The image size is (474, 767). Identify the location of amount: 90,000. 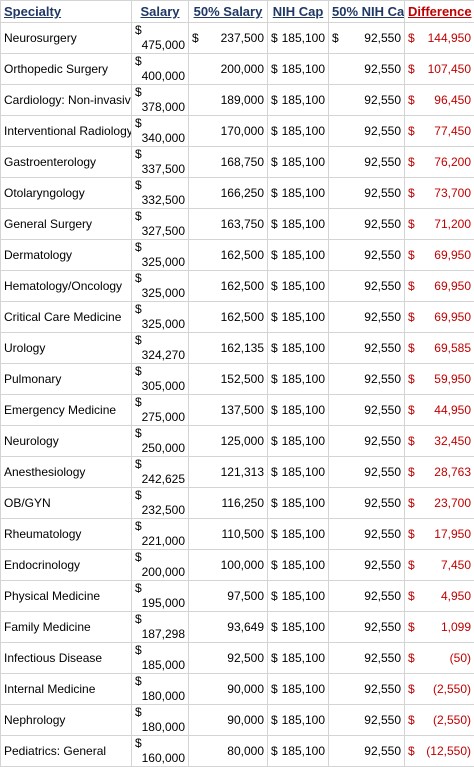
(245, 689).